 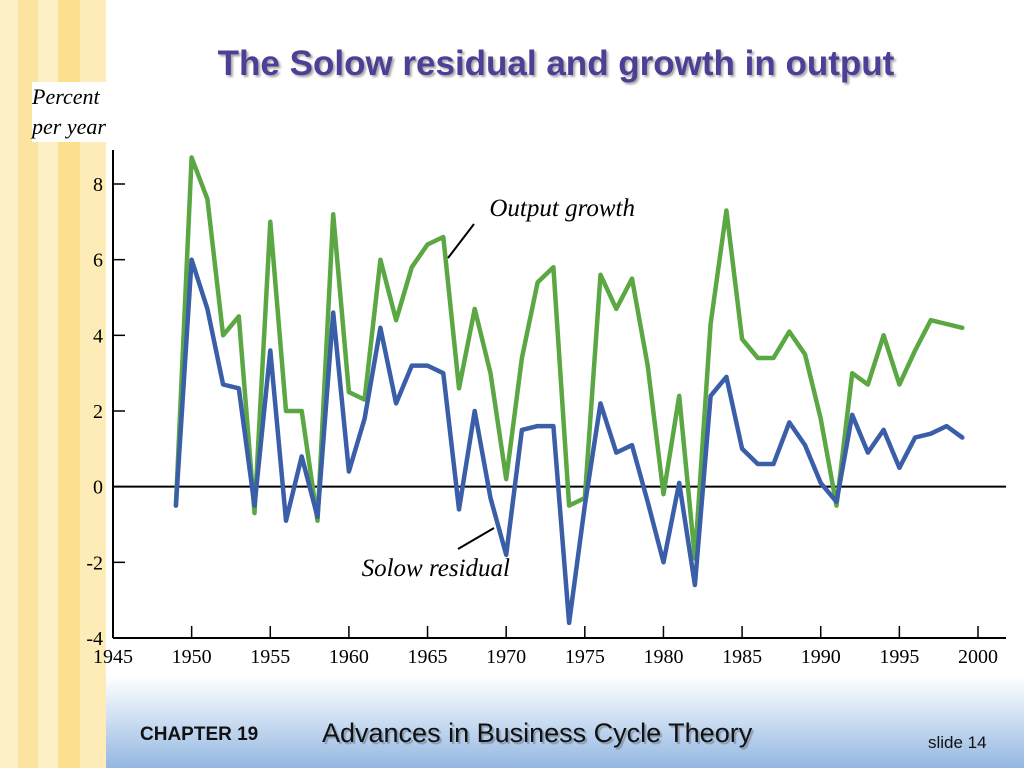 I want to click on y-axis-label-line-1: Percent, so click(x=66, y=96).